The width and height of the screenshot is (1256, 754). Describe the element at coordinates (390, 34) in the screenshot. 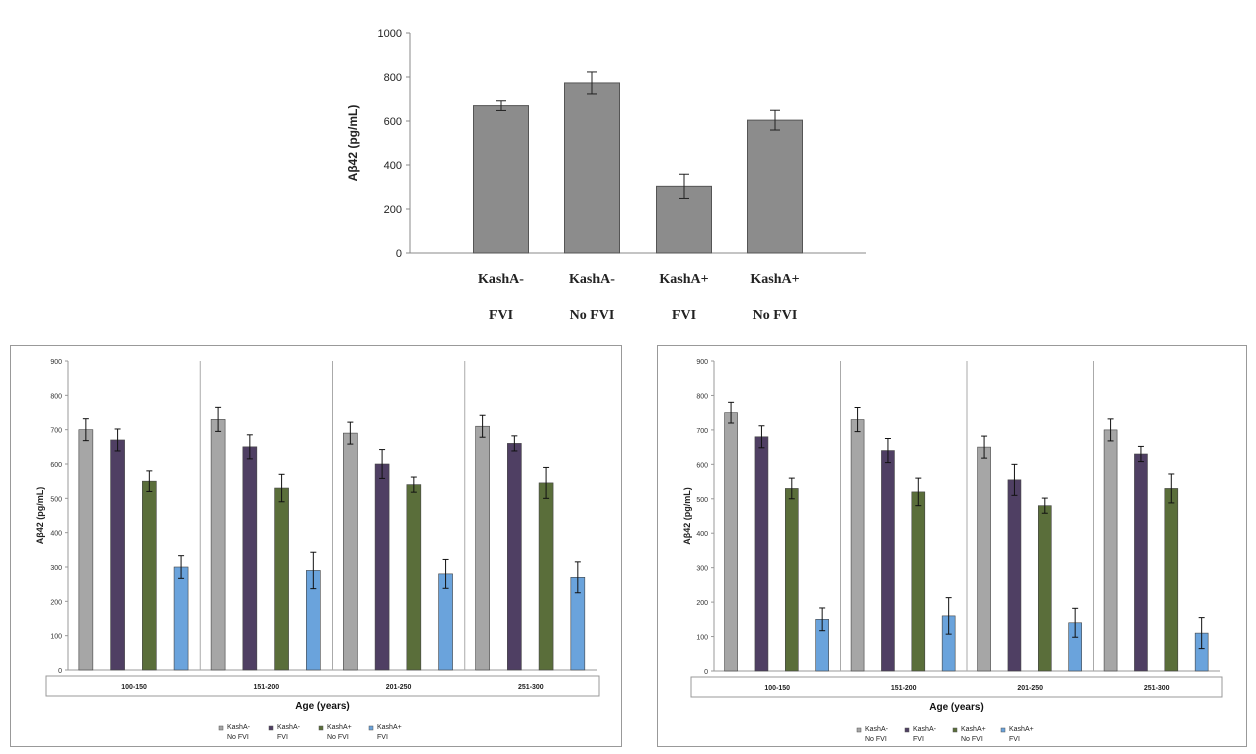

I see `y-tick-label: 1000` at that location.